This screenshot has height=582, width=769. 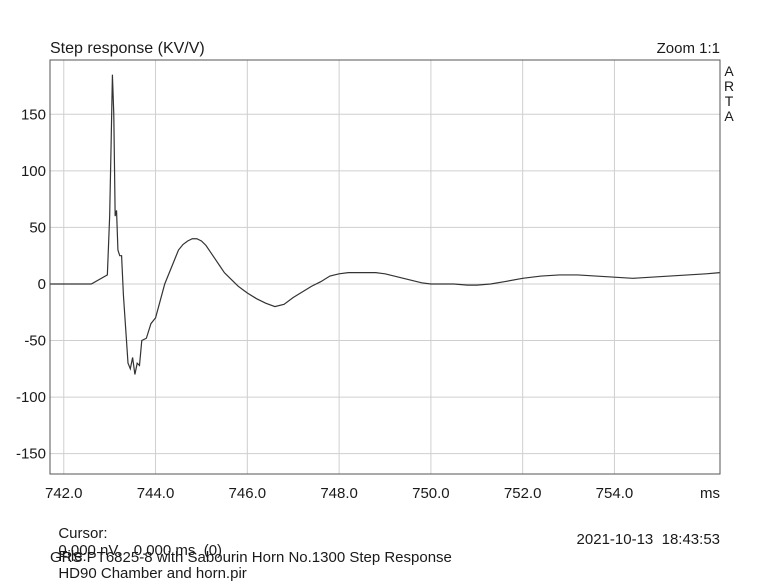 I want to click on x-tick-labels: 742.0 744.0 746.0 748.0 750.0 752.0 754.0, so click(x=339, y=493).